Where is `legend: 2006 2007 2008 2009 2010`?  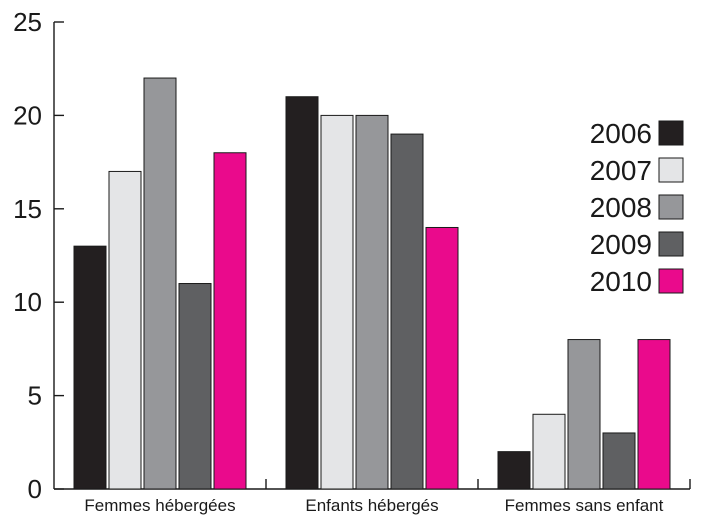 legend: 2006 2007 2008 2009 2010 is located at coordinates (637, 207).